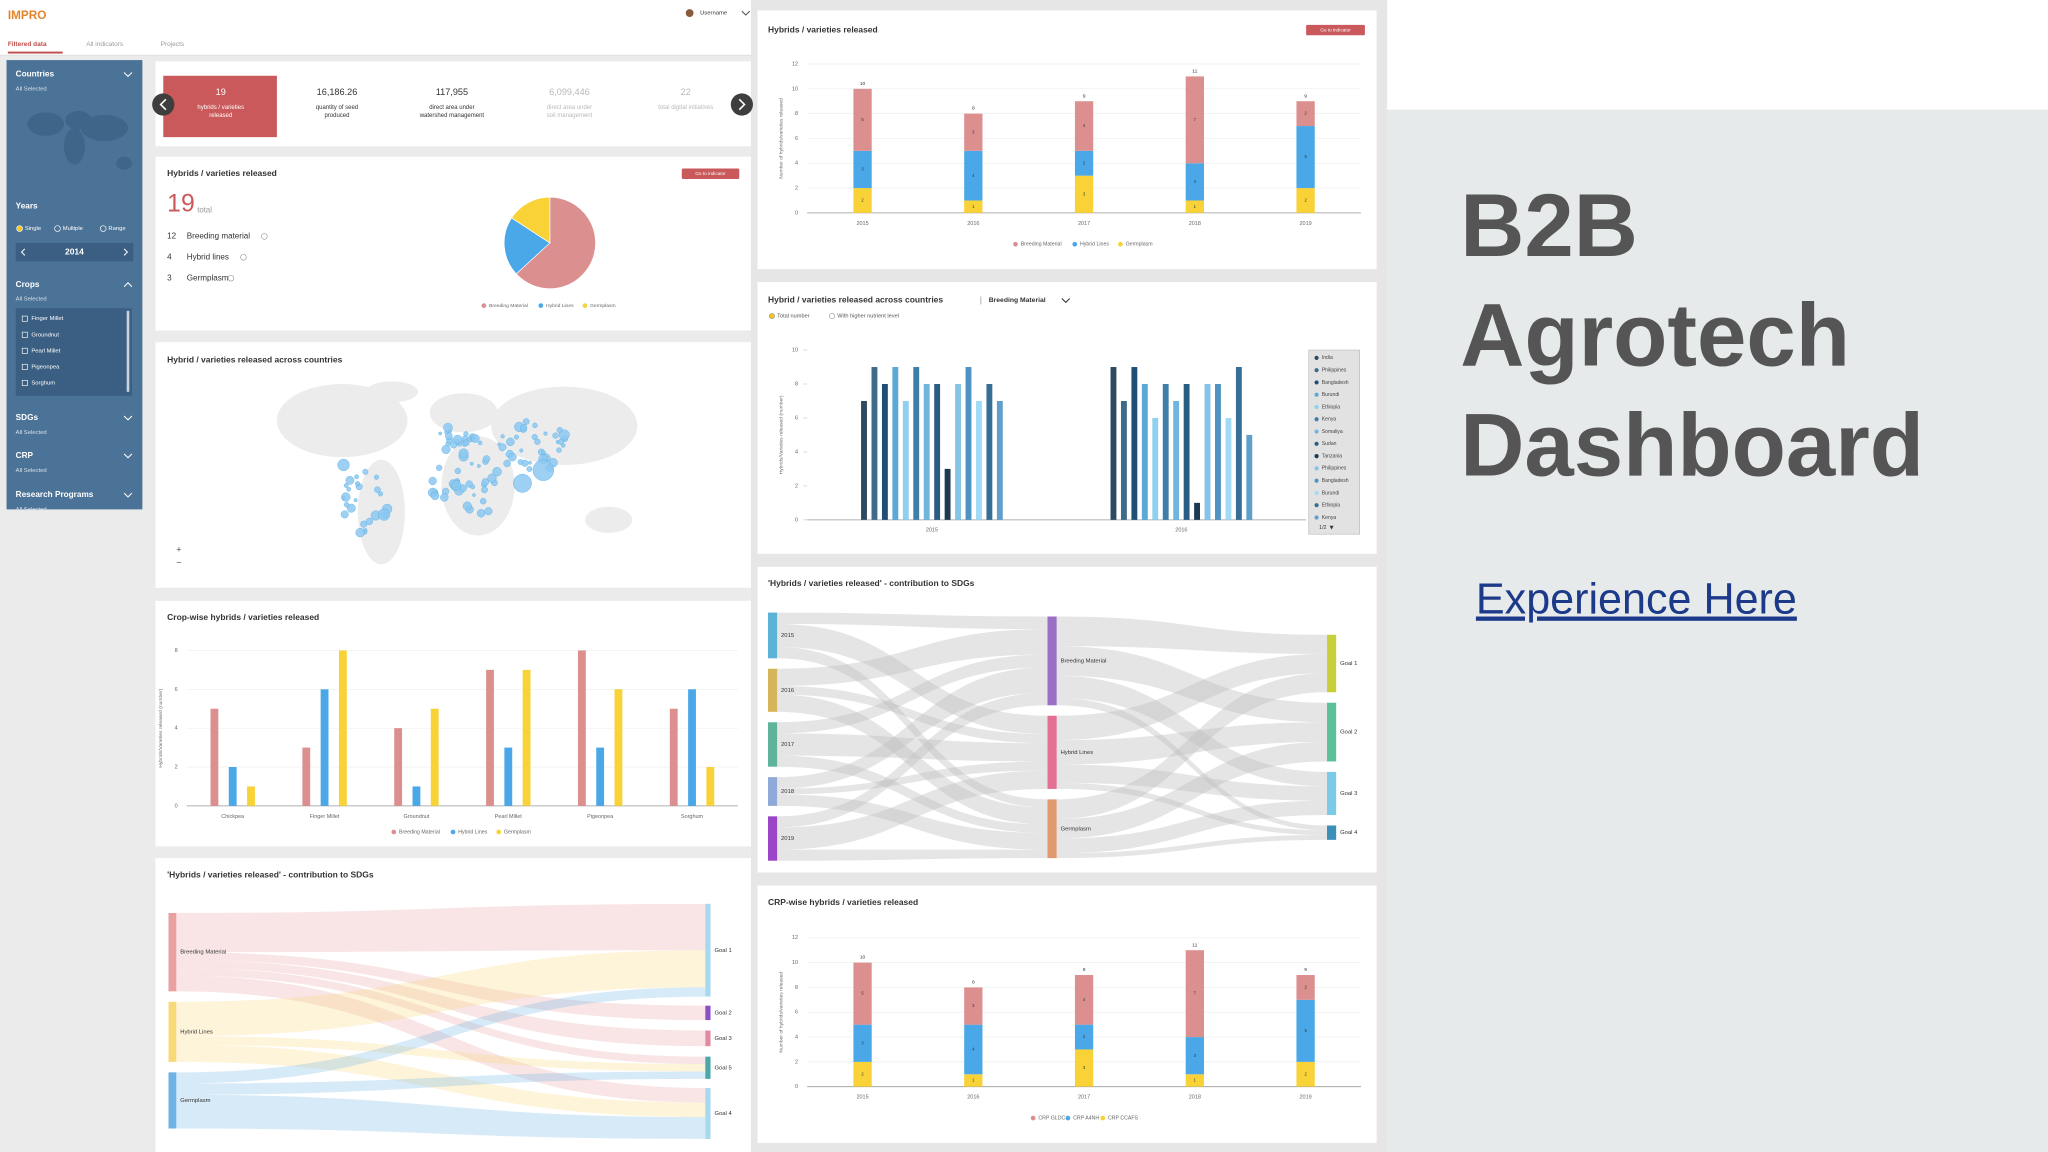  I want to click on tab: Projects, so click(173, 44).